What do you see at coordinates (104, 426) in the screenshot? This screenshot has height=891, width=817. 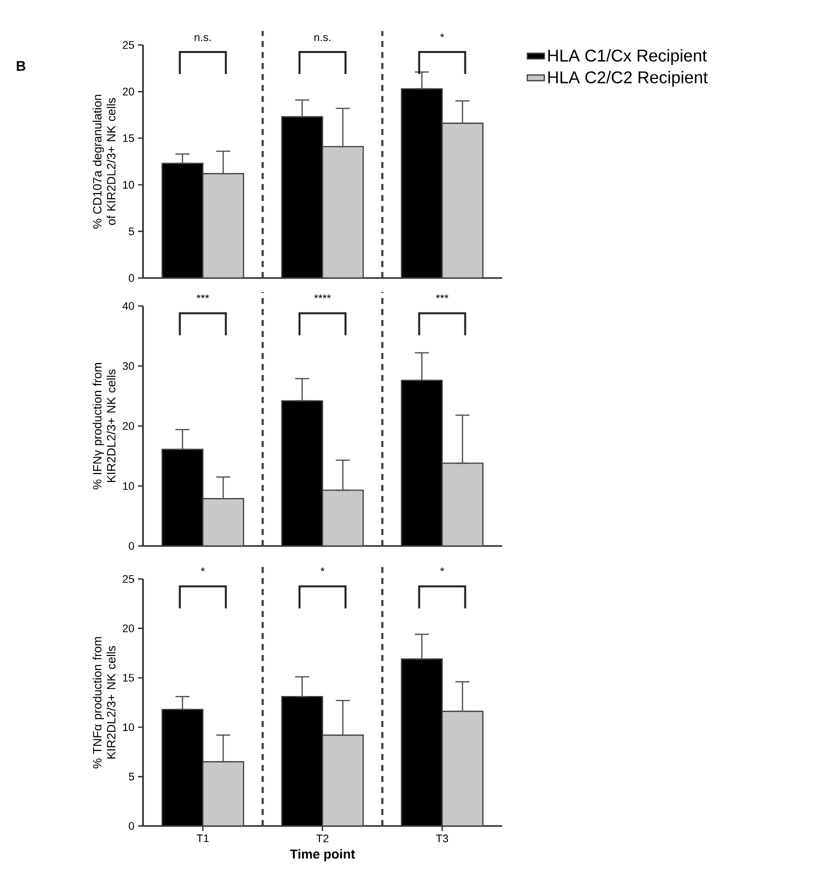 I see `y-axis-title: % IFNγ production from KIR2DL2/3+ NK cells` at bounding box center [104, 426].